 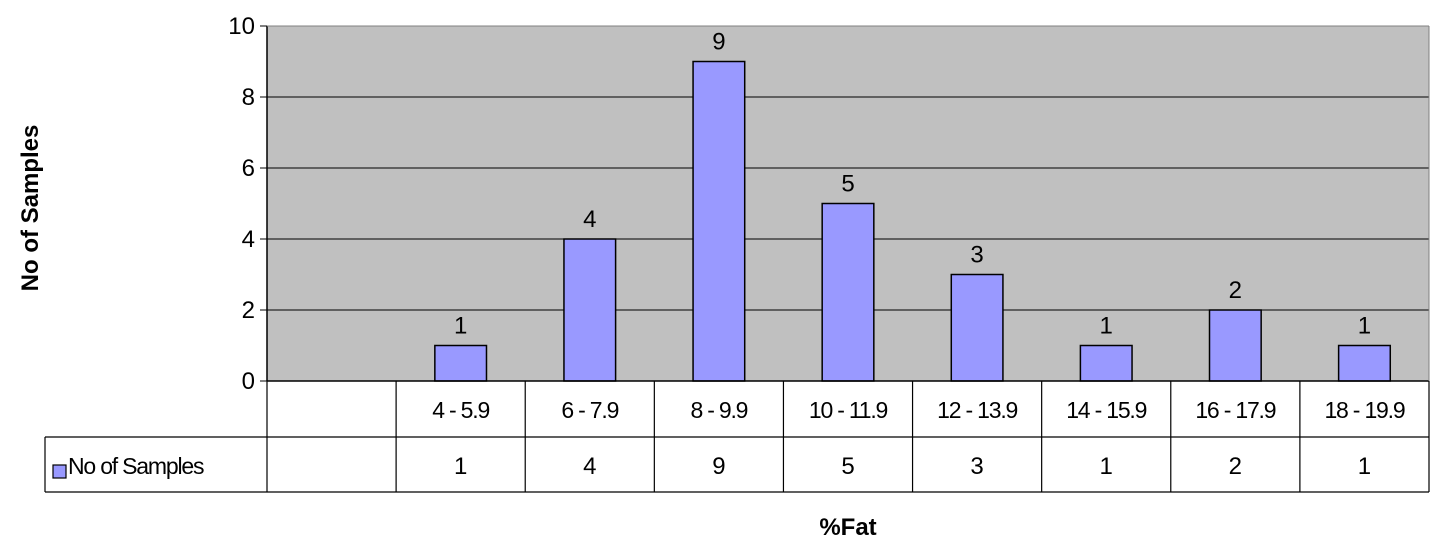 What do you see at coordinates (977, 410) in the screenshot?
I see `x-category-label: 12 - 13.9` at bounding box center [977, 410].